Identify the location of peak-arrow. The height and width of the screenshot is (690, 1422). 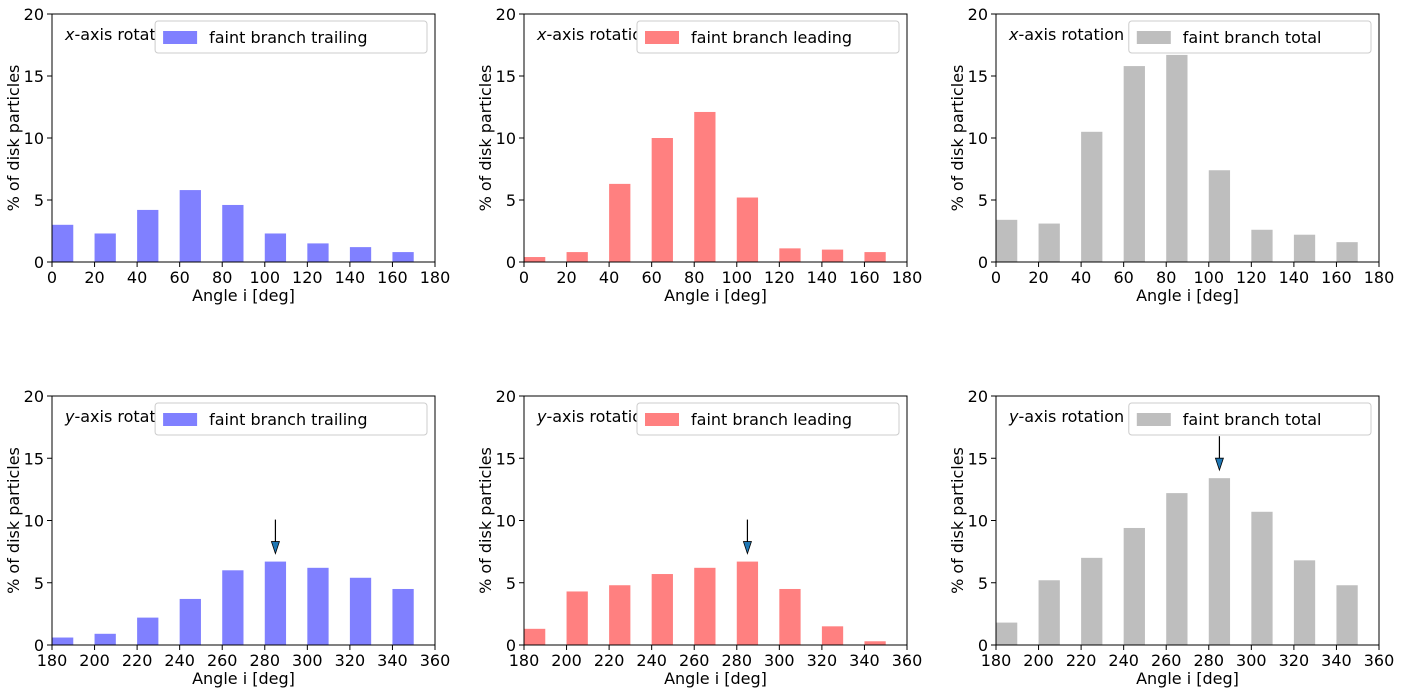
(747, 537).